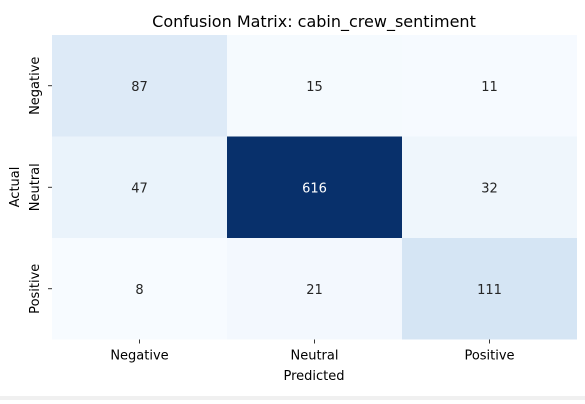 The image size is (585, 404). I want to click on x-tick-label: Positive, so click(489, 356).